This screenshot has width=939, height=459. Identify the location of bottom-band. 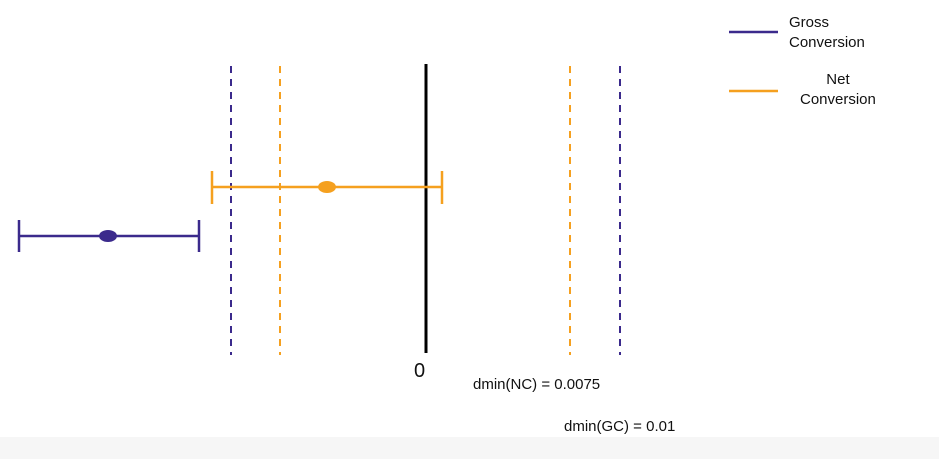
(469, 448).